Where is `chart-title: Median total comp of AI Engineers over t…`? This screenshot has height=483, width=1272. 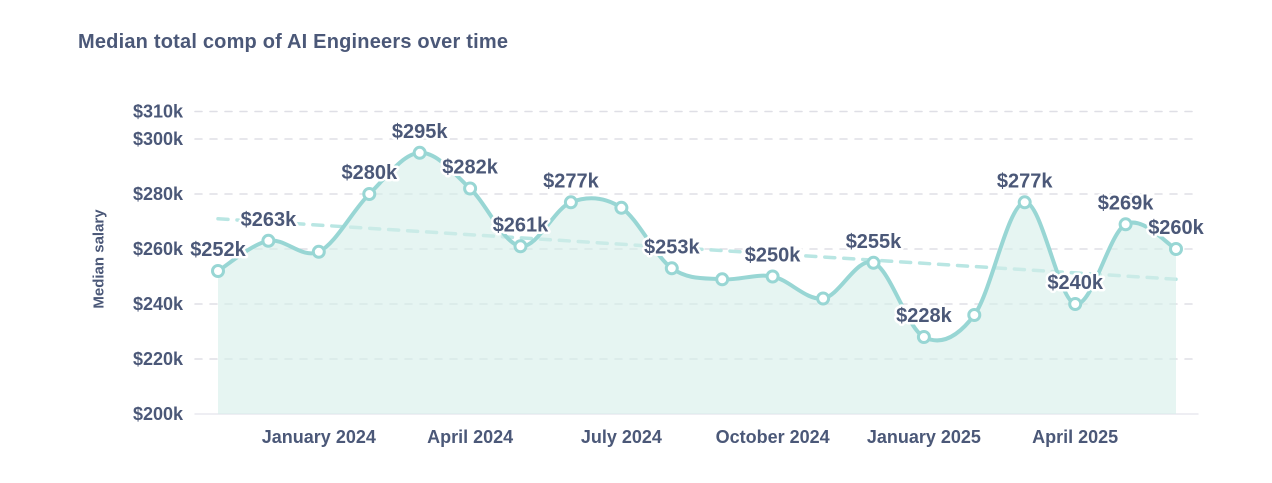 chart-title: Median total comp of AI Engineers over t… is located at coordinates (293, 42).